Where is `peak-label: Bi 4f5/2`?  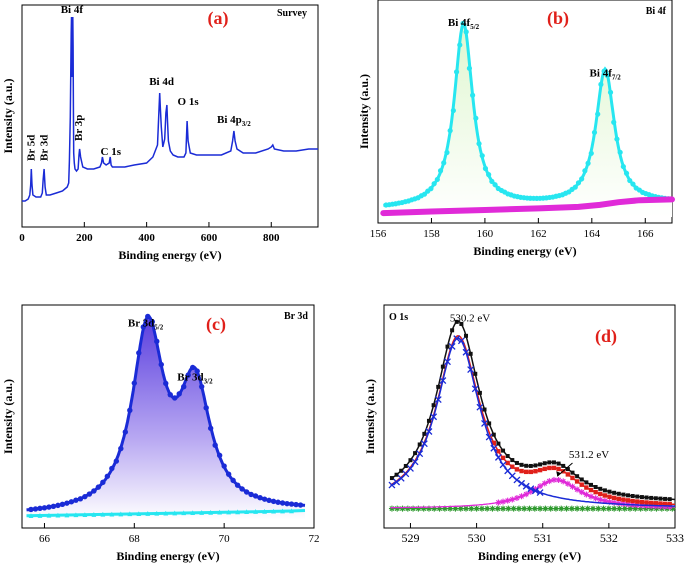 peak-label: Bi 4f5/2 is located at coordinates (464, 24).